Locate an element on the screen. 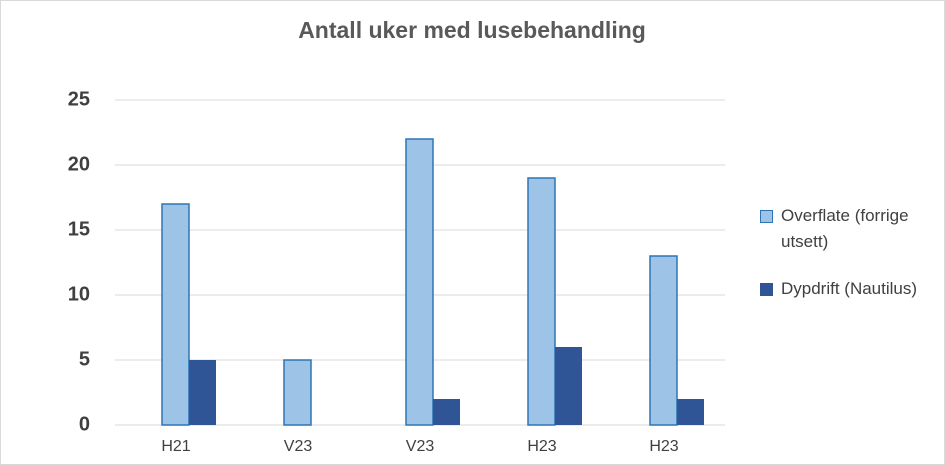  legend-item: Overflate (forrige utsett) is located at coordinates (850, 229).